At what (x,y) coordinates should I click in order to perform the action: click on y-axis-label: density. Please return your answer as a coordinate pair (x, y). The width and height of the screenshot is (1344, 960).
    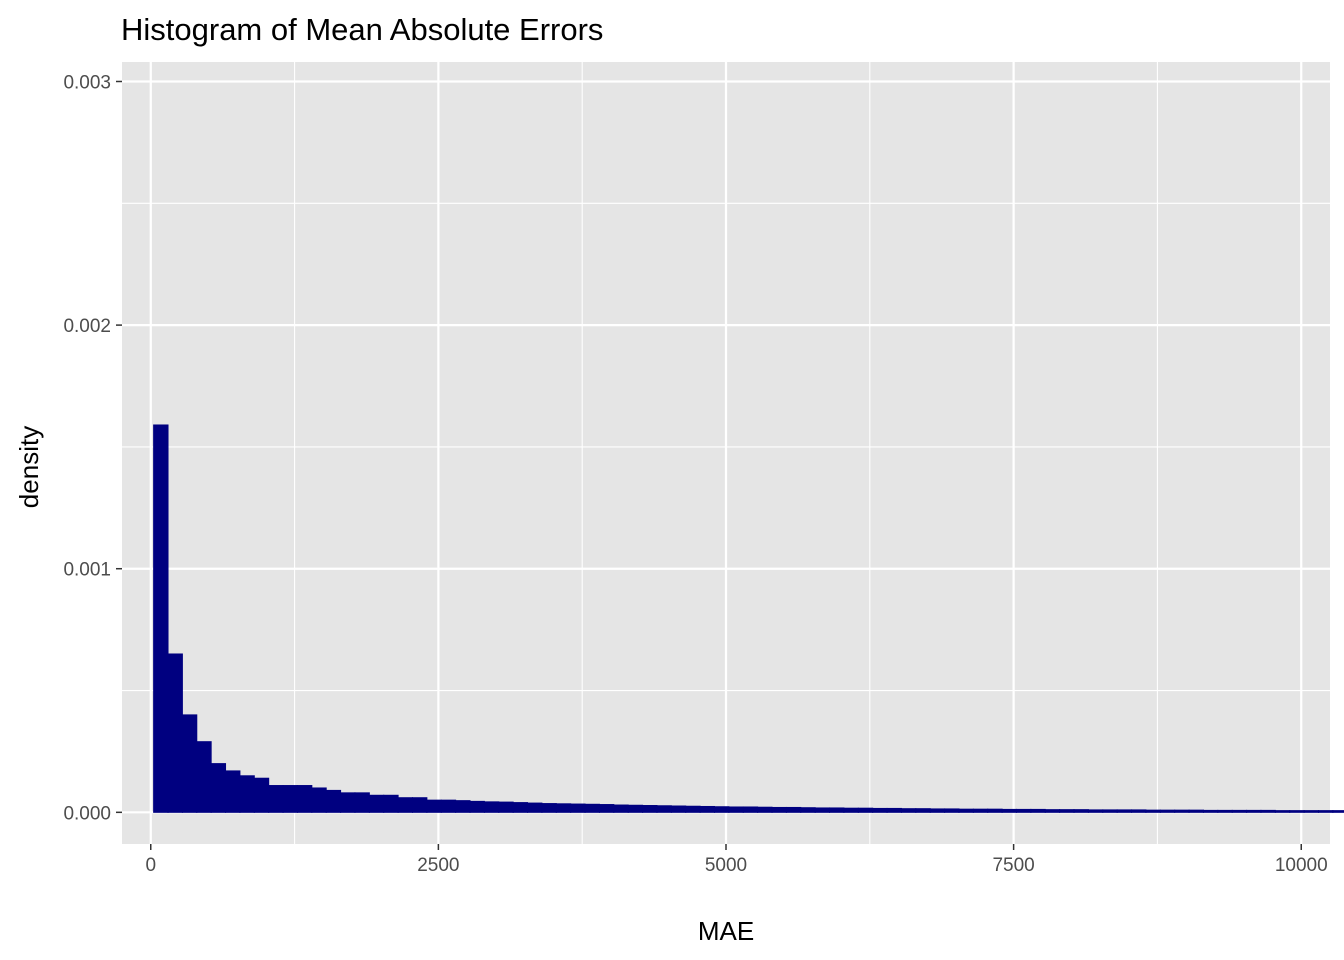
    Looking at the image, I should click on (29, 467).